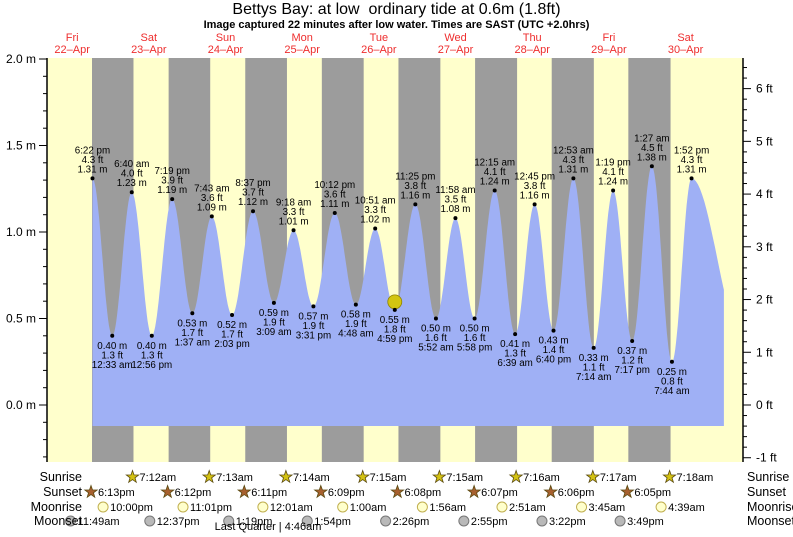  I want to click on moonset-row-label-right: Moonset, so click(770, 521).